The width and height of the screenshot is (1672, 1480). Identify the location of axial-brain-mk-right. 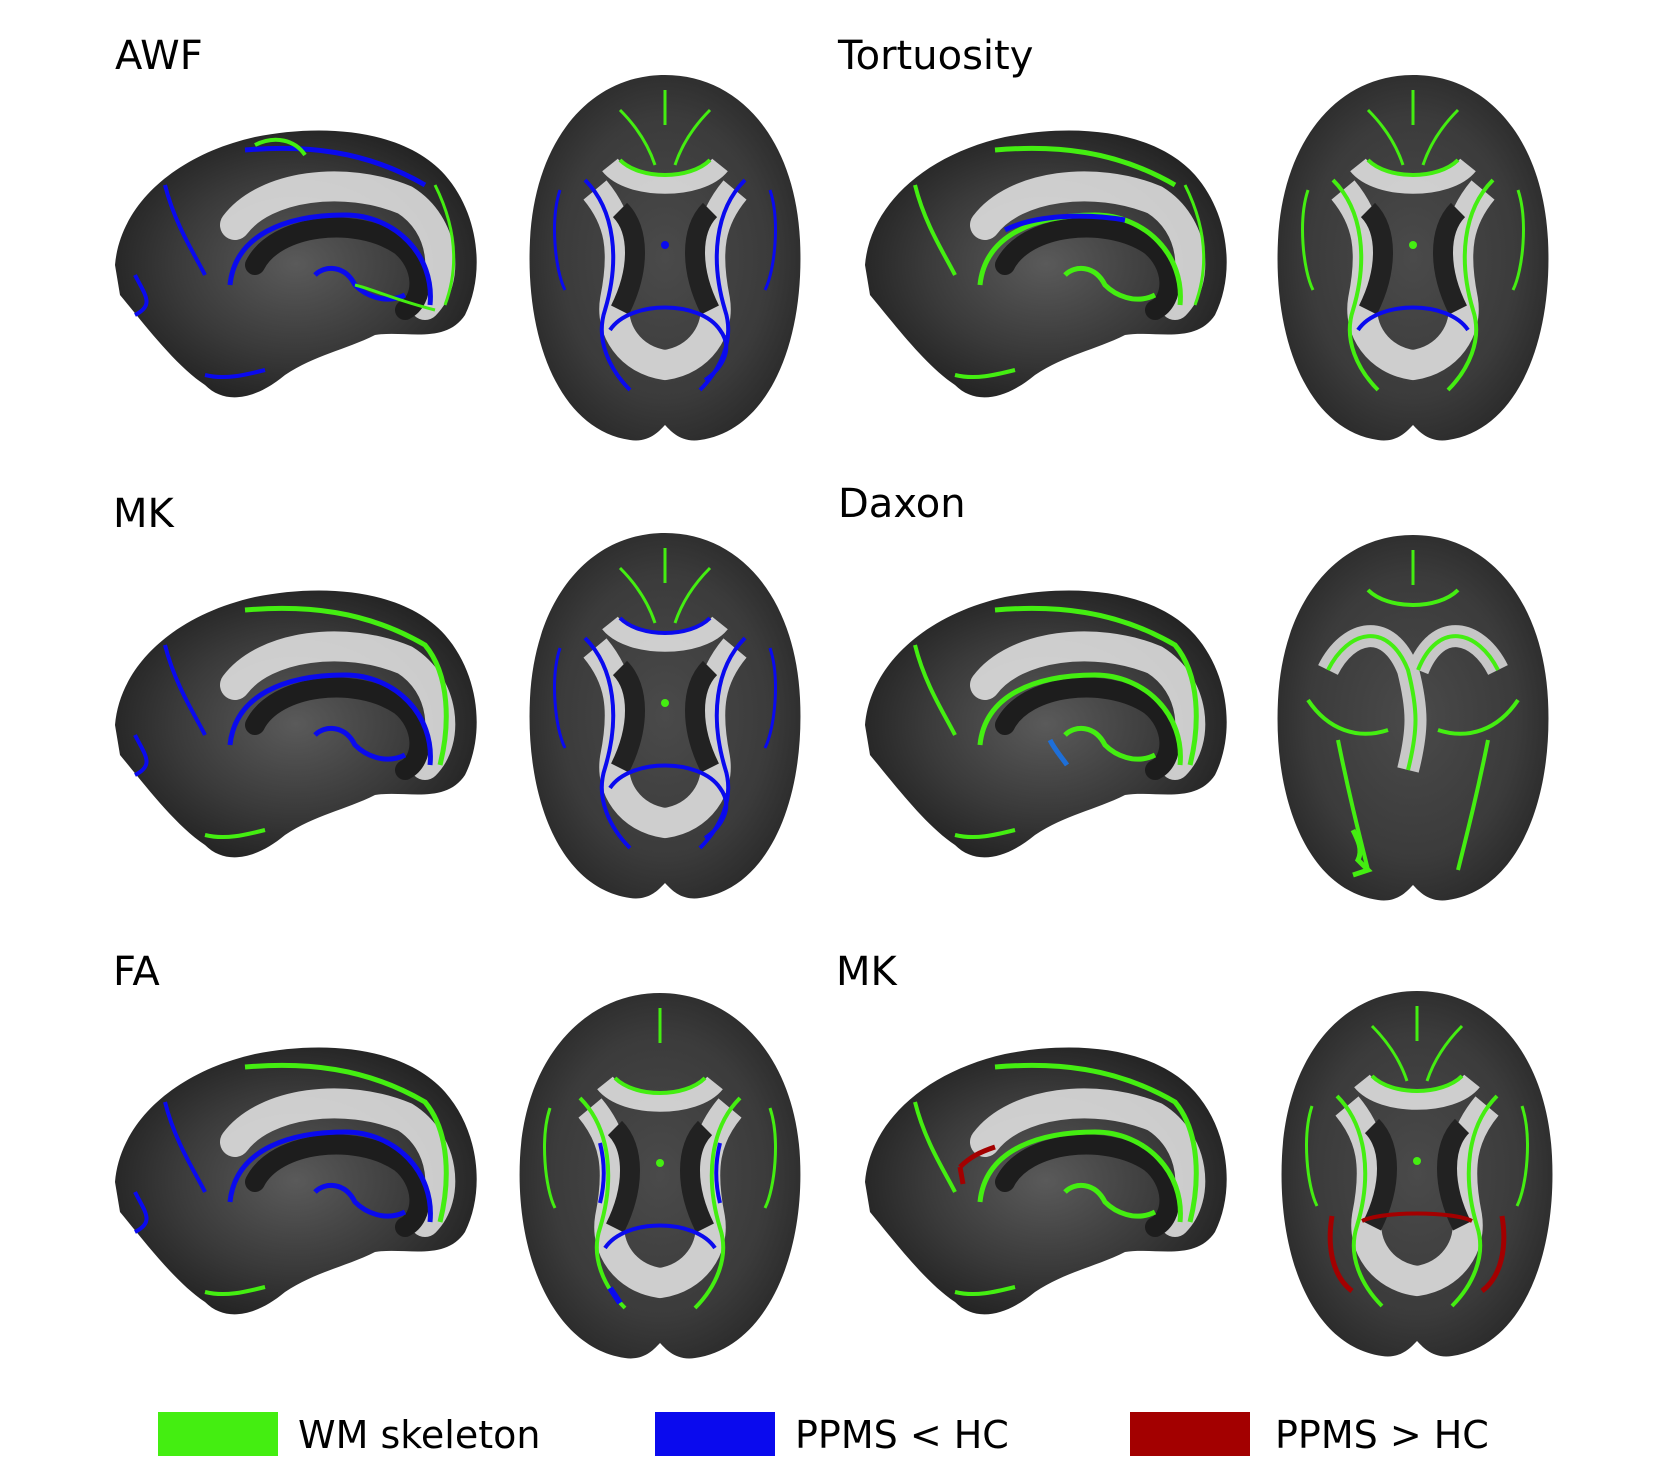
(1417, 1174).